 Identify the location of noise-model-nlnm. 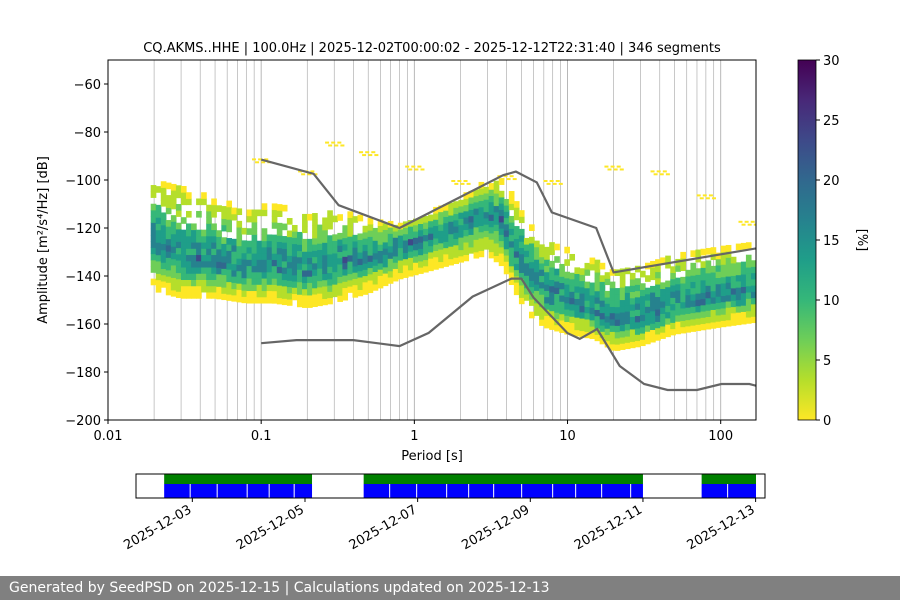
(508, 334).